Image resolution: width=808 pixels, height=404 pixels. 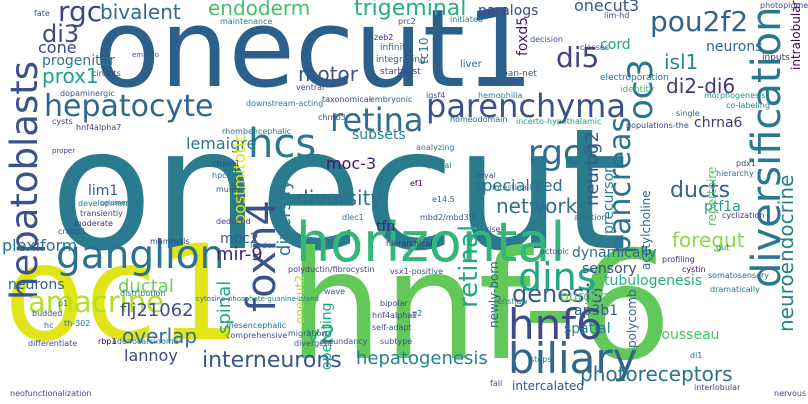 What do you see at coordinates (526, 106) in the screenshot?
I see `word-parenchyma: parenchyma` at bounding box center [526, 106].